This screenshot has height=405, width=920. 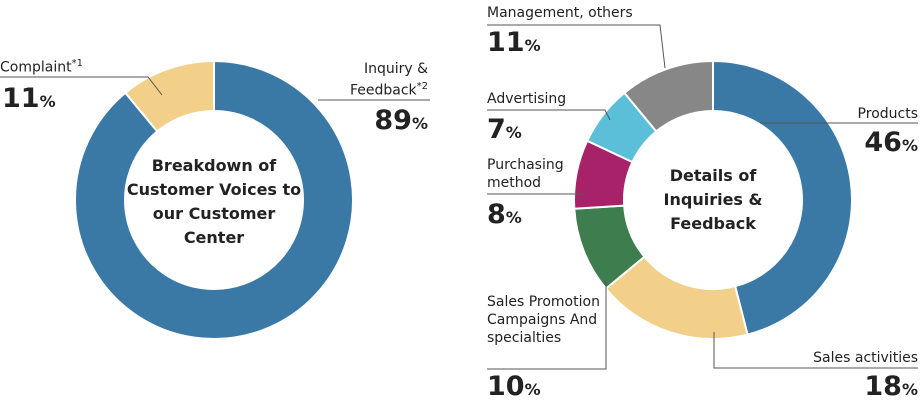 What do you see at coordinates (527, 99) in the screenshot?
I see `label-advertising: Advertising` at bounding box center [527, 99].